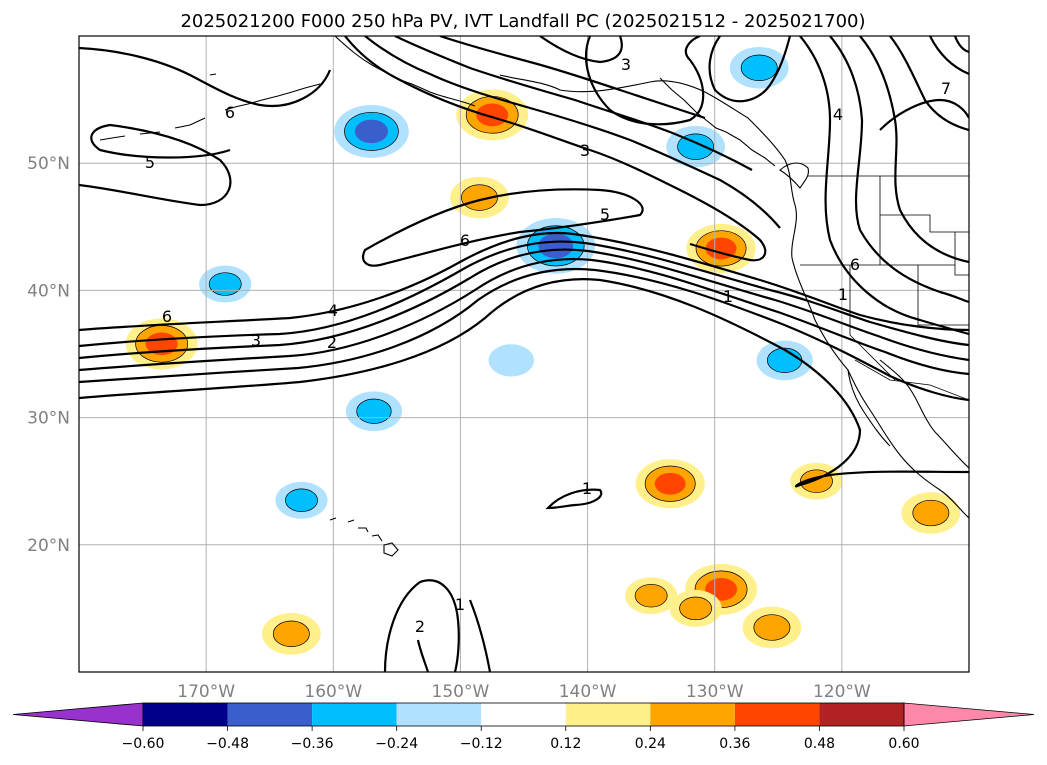  What do you see at coordinates (312, 744) in the screenshot?
I see `colorbar-tick-label: −0.36` at bounding box center [312, 744].